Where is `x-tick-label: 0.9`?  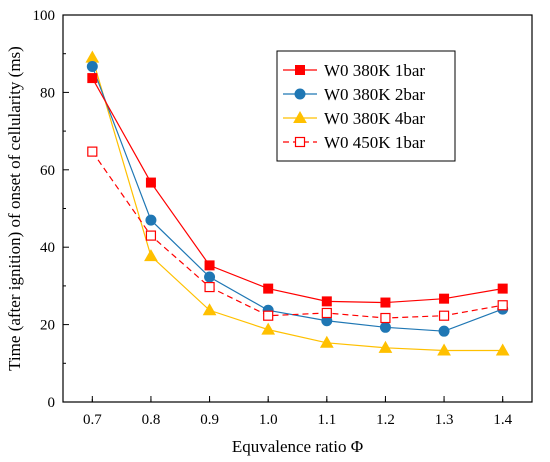
x-tick-label: 0.9 is located at coordinates (209, 420).